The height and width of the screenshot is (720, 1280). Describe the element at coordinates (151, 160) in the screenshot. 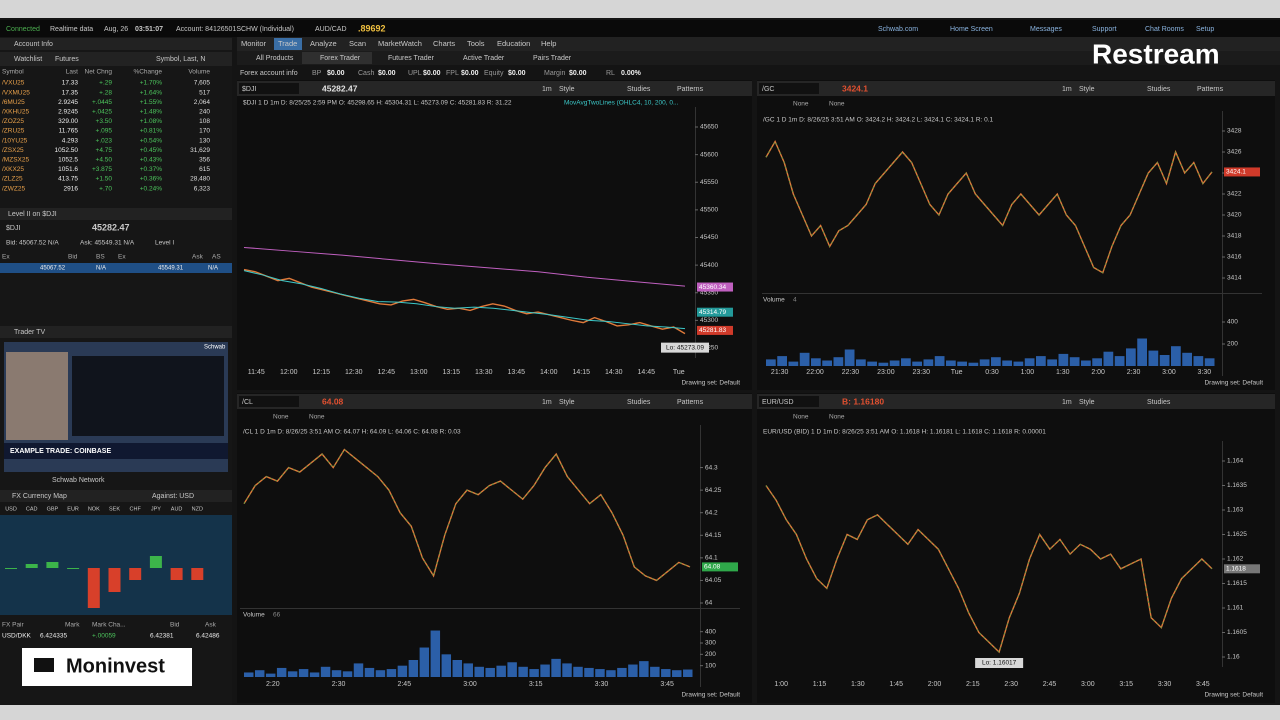

I see `label: +0.43%` at that location.